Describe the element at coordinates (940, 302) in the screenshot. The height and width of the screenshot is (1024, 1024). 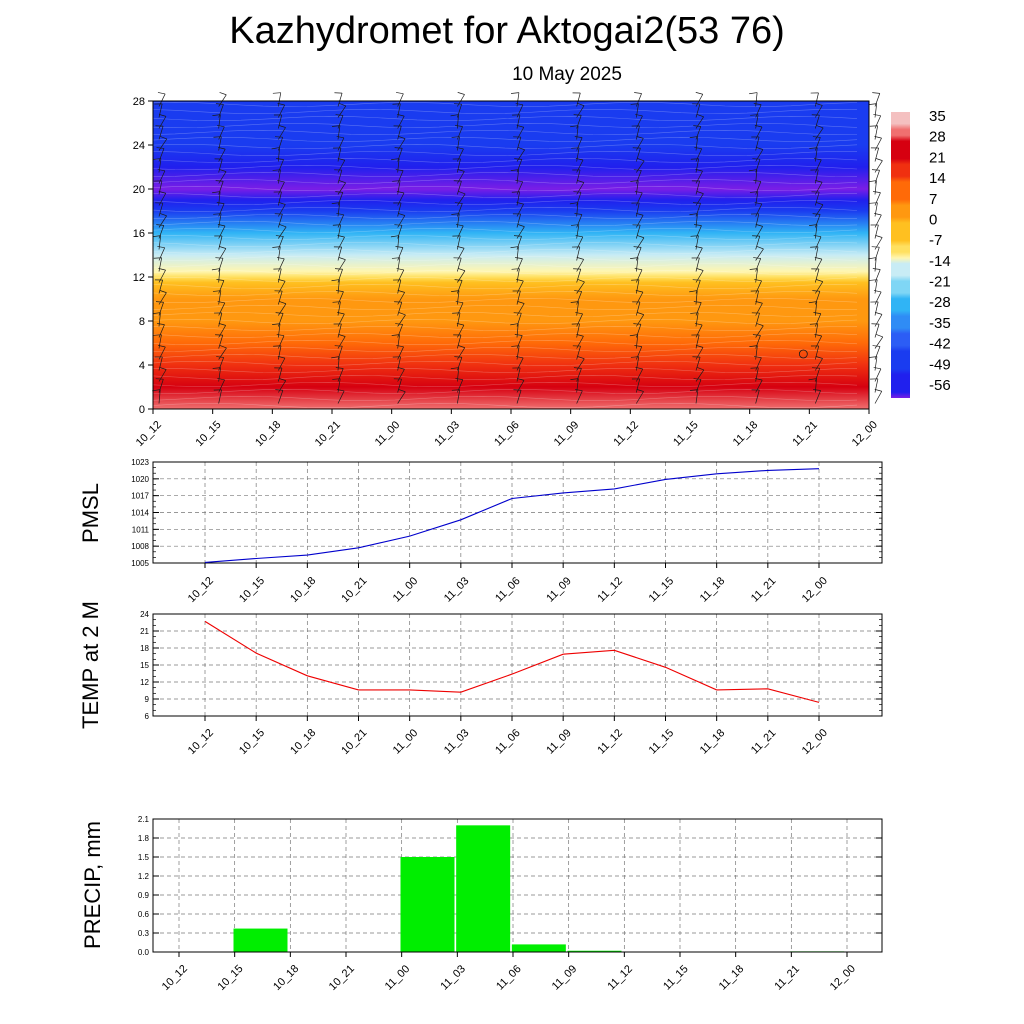
I see `colorbar-label: -28` at that location.